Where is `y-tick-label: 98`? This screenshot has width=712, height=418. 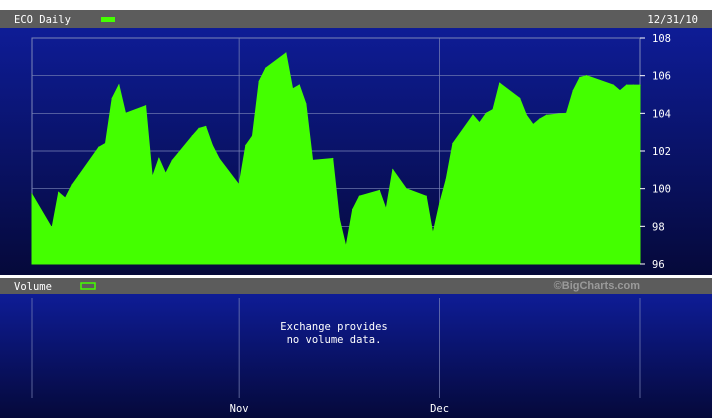 y-tick-label: 98 is located at coordinates (658, 227).